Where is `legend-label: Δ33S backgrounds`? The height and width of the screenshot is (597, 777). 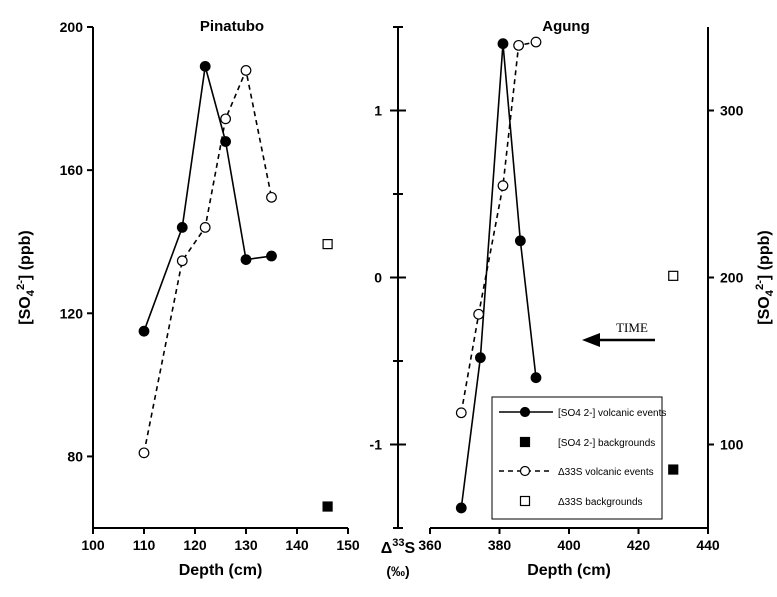 legend-label: Δ33S backgrounds is located at coordinates (600, 502).